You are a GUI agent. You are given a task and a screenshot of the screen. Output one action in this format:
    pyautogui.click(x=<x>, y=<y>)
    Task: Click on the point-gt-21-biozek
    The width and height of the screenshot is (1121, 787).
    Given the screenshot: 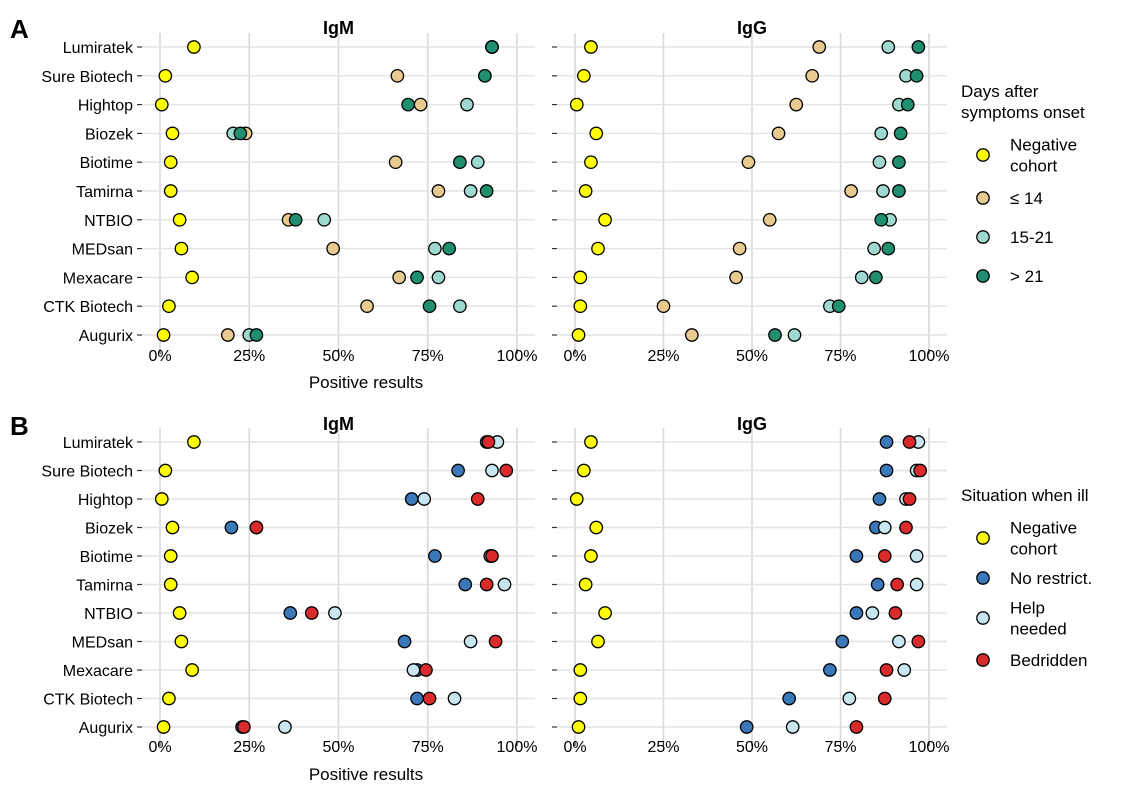 What is the action you would take?
    pyautogui.click(x=900, y=133)
    